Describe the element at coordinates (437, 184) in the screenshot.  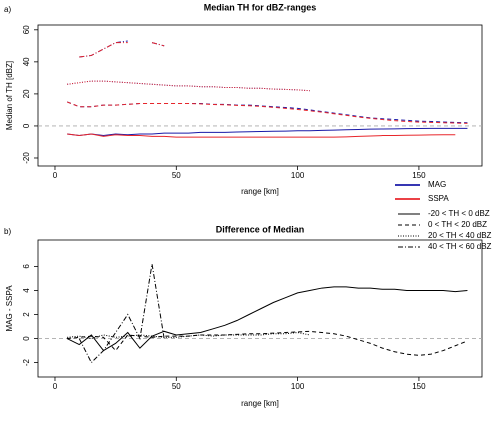
I see `legend-label: MAG` at that location.